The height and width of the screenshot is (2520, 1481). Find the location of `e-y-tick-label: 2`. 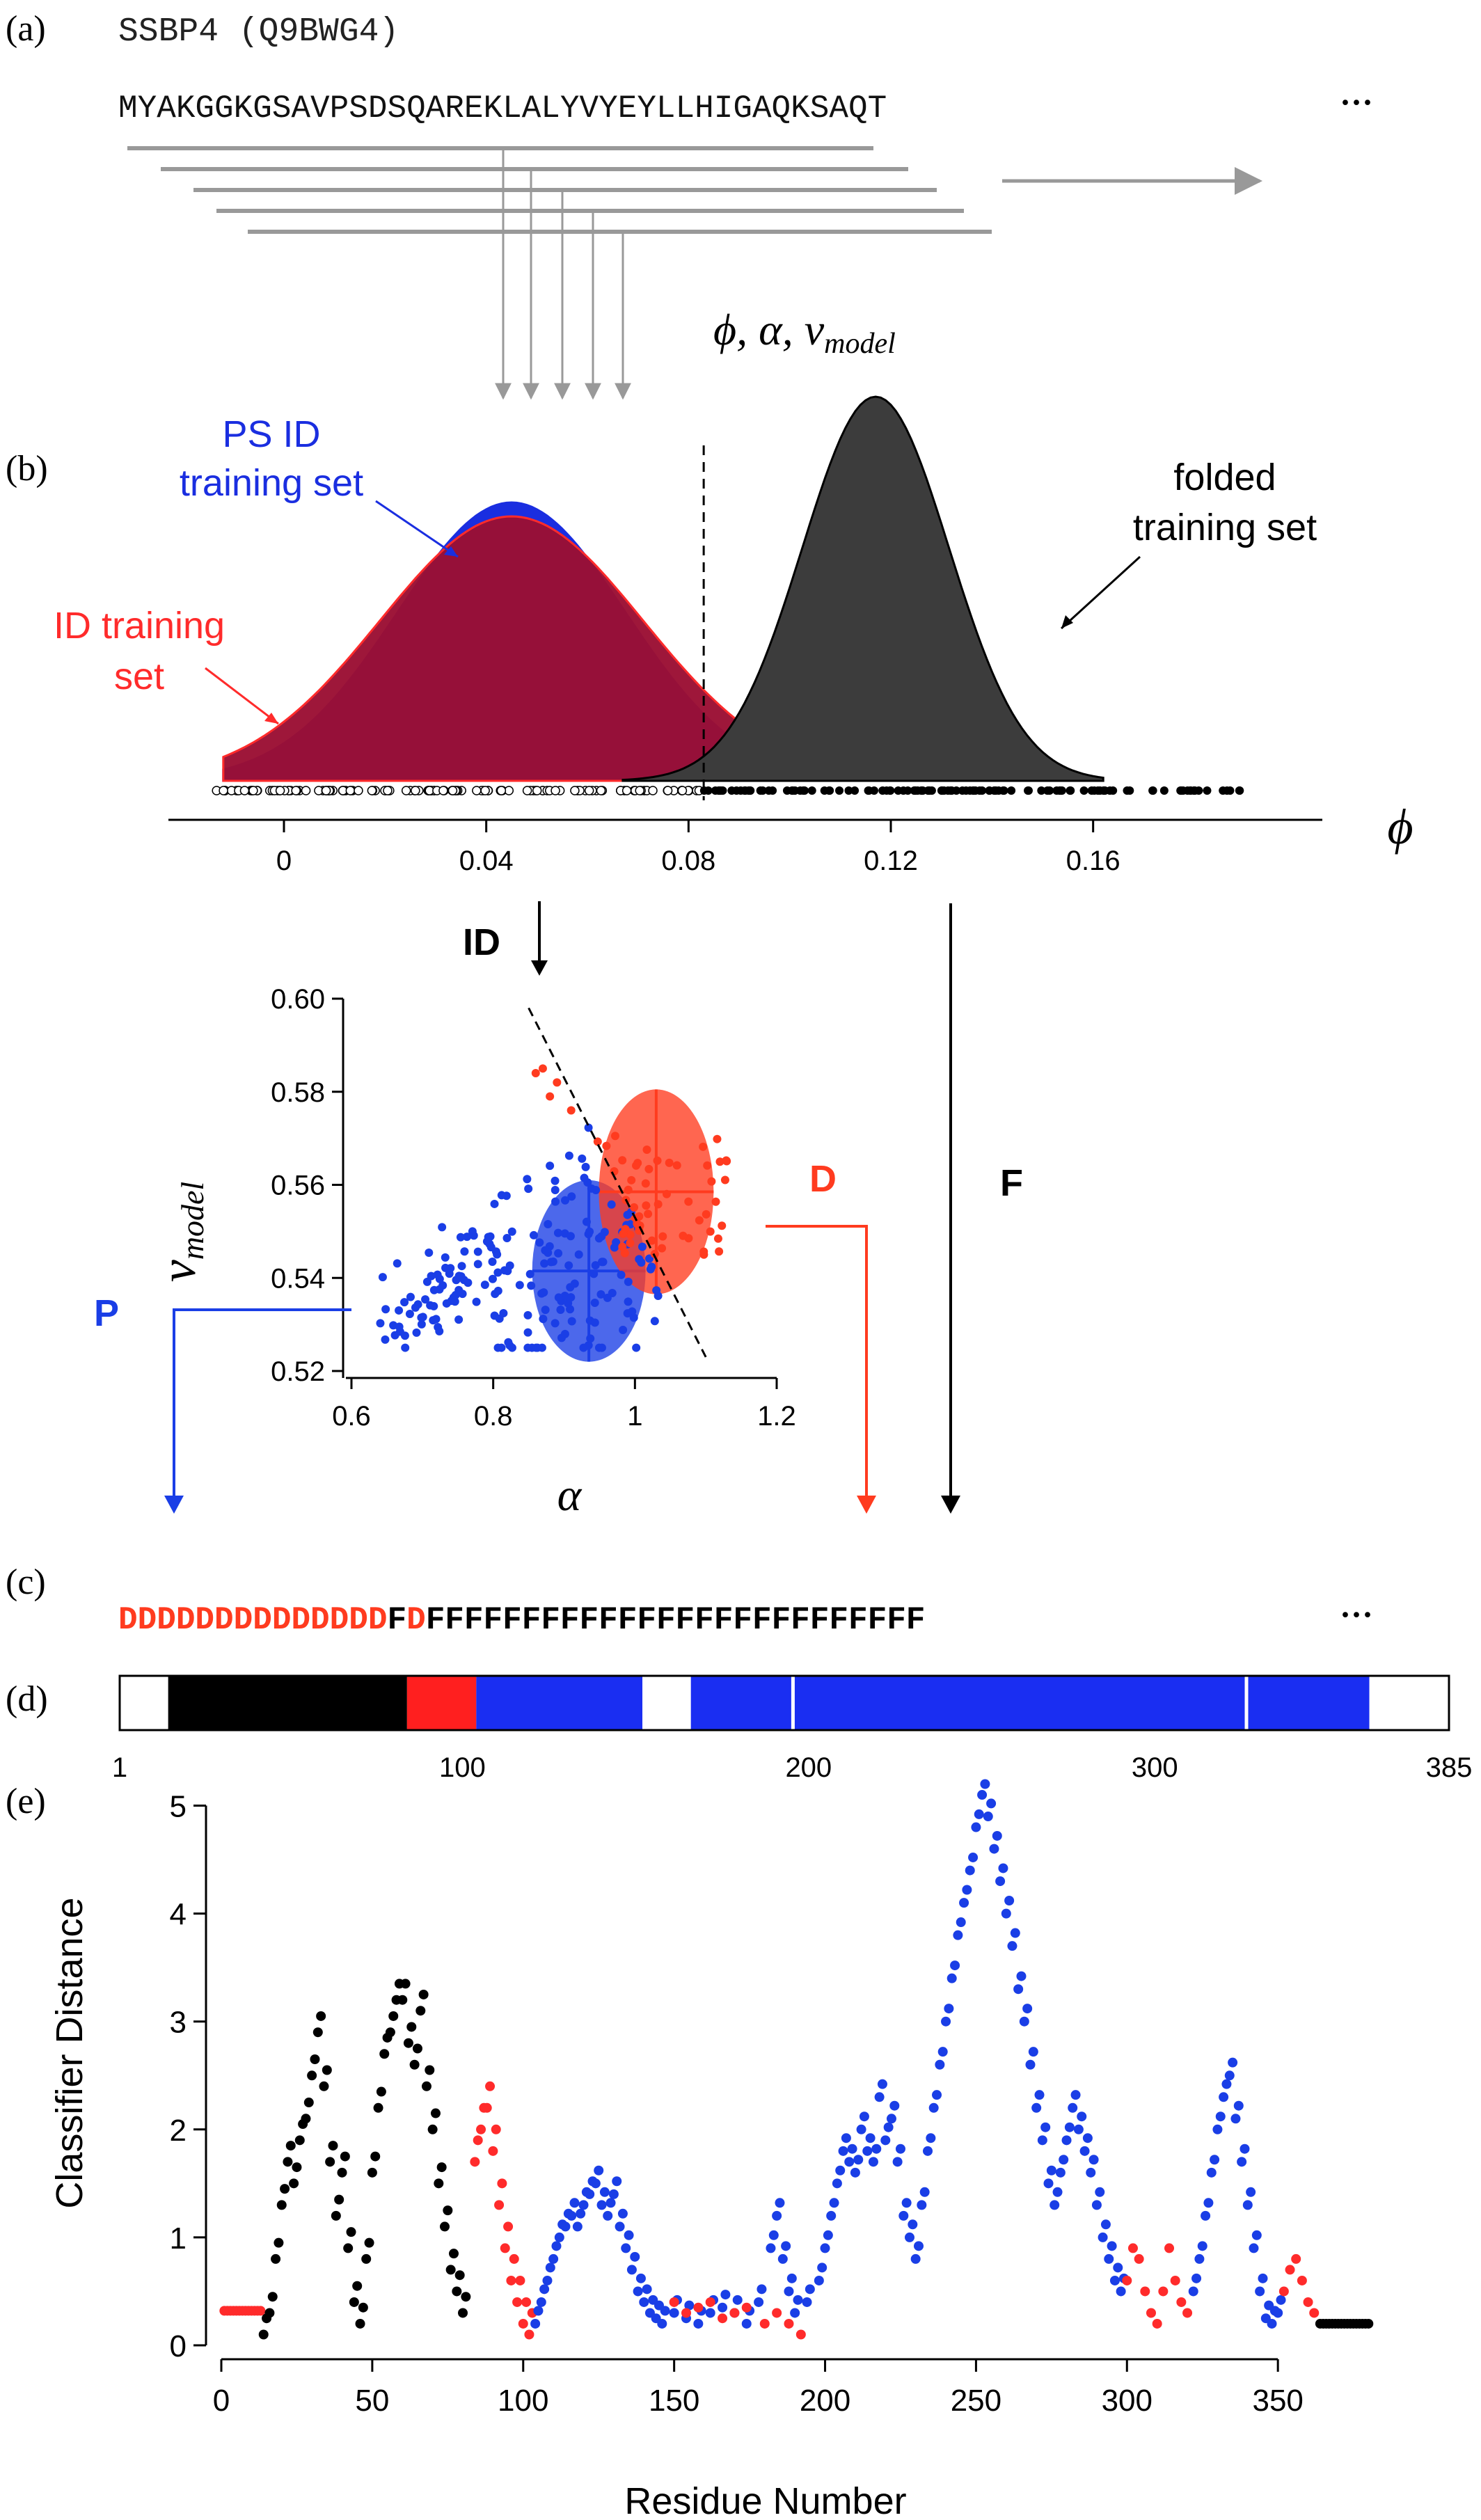

e-y-tick-label: 2 is located at coordinates (178, 2131).